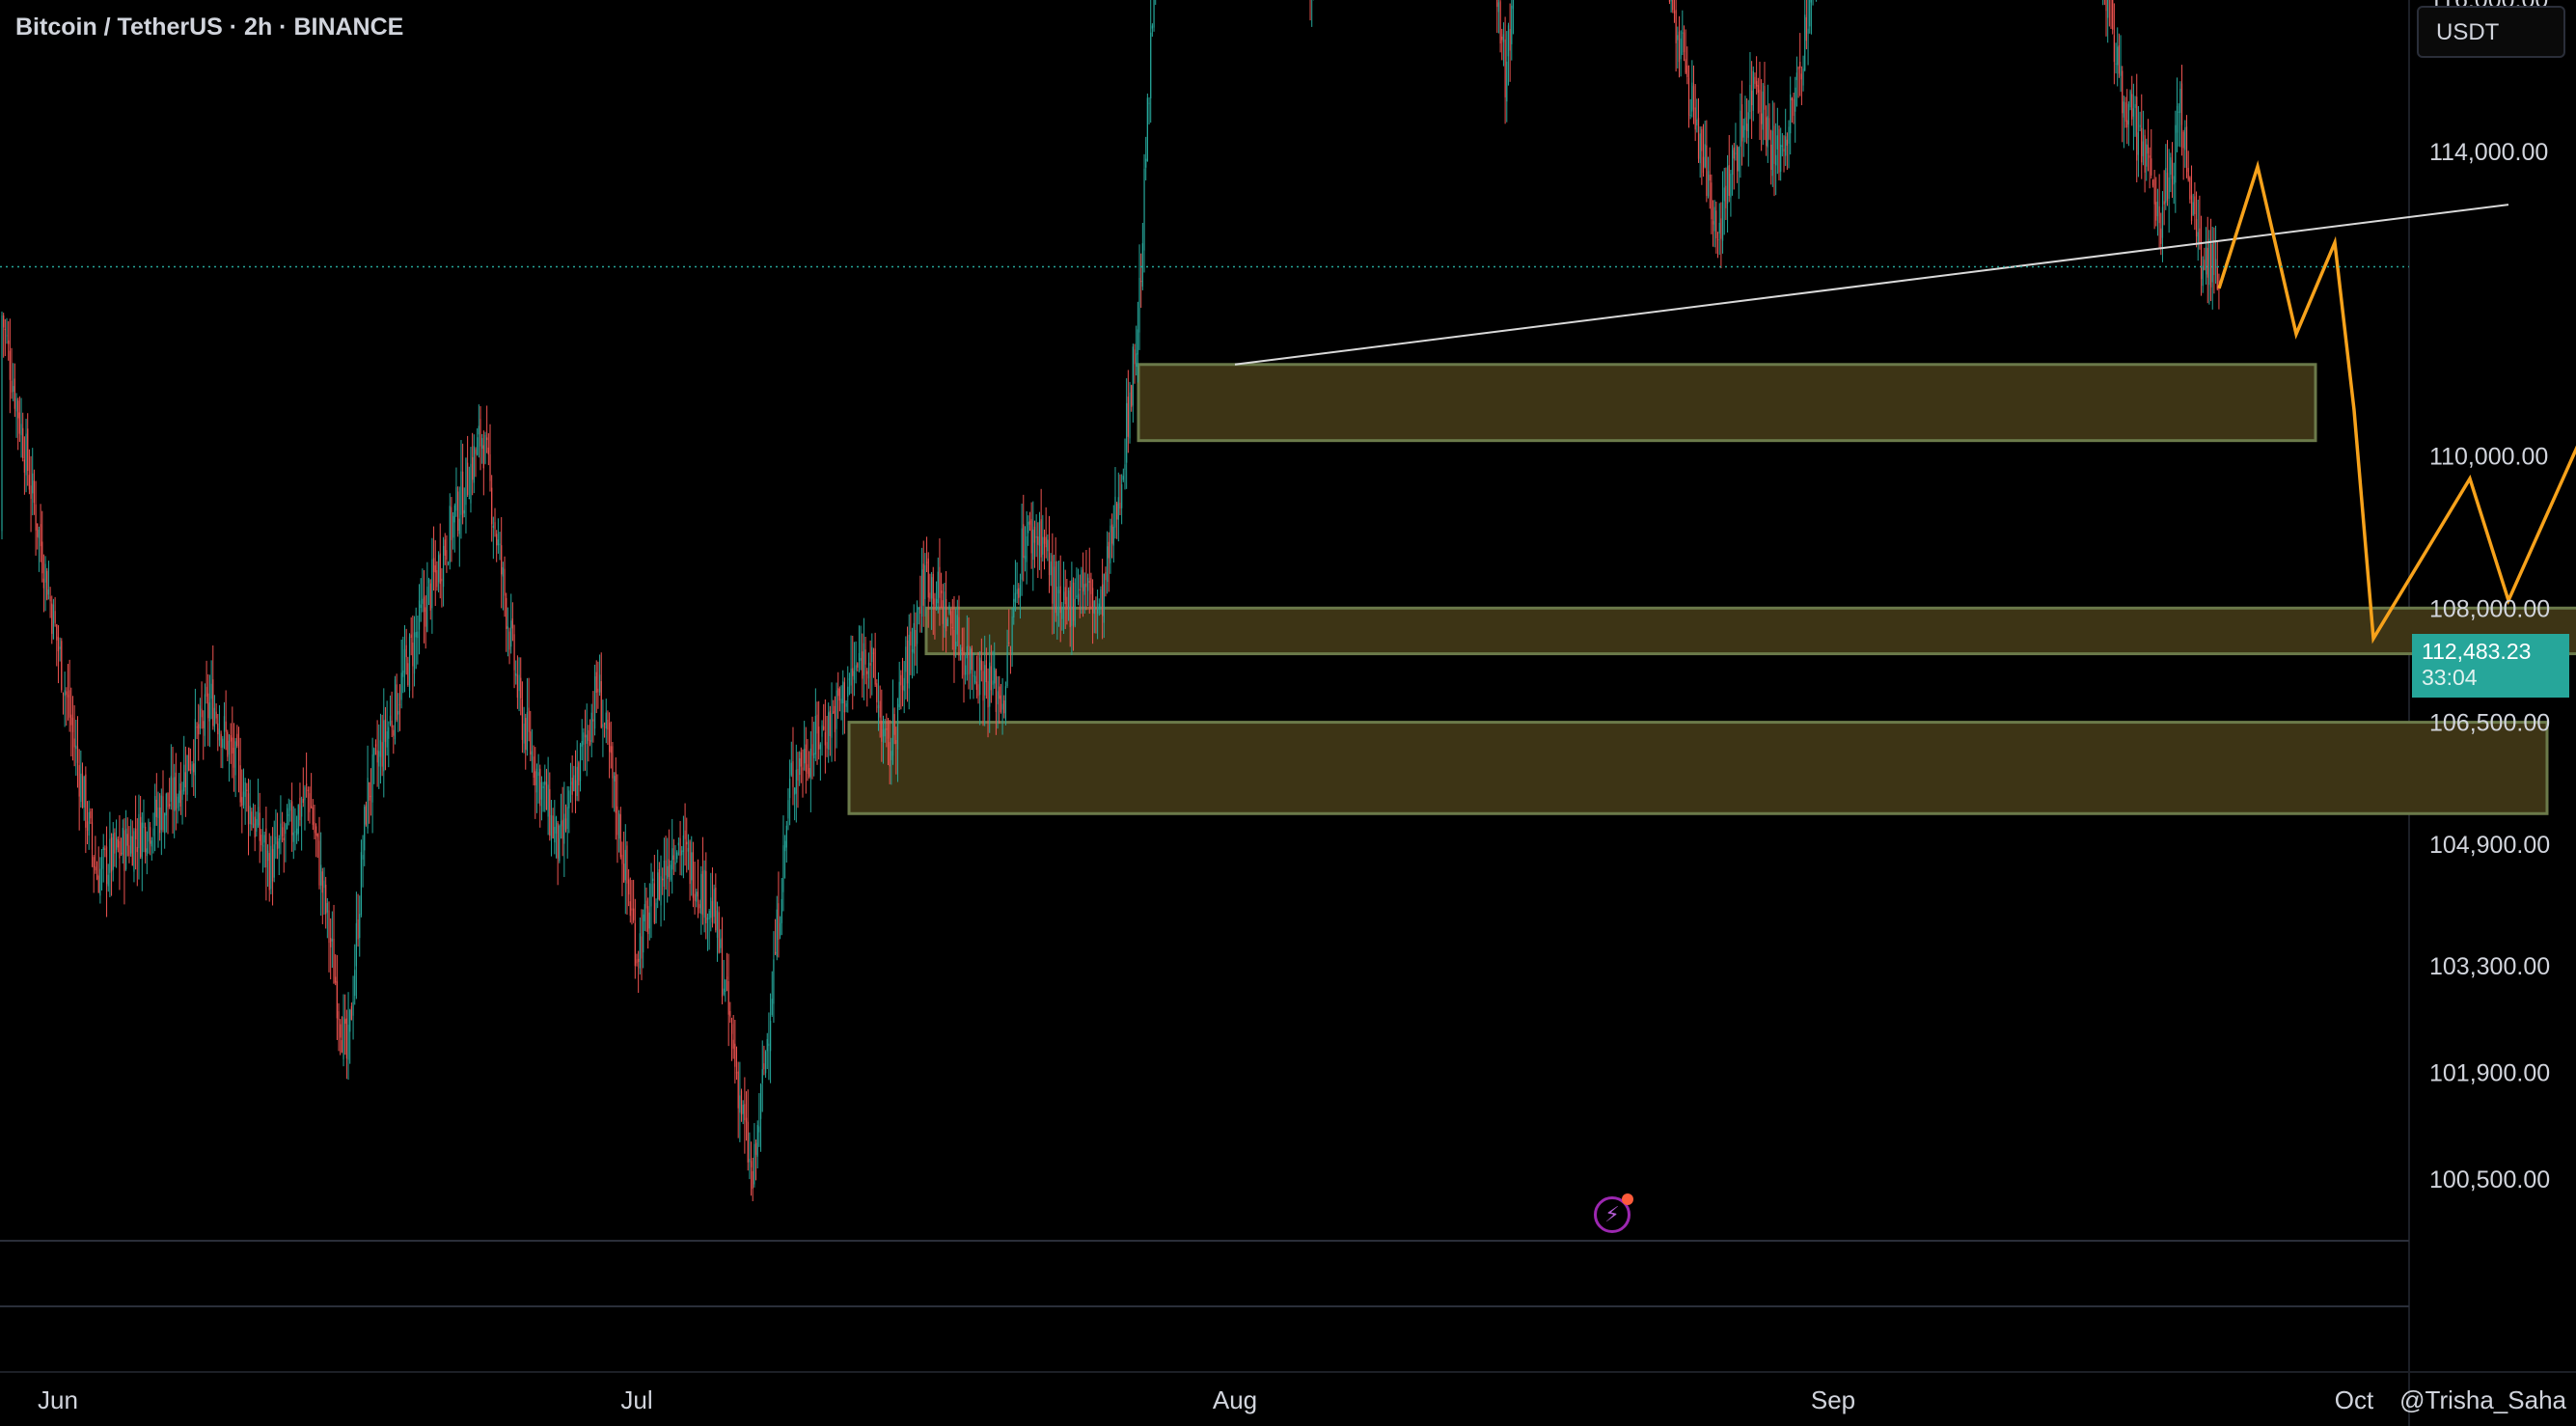 Image resolution: width=2576 pixels, height=1426 pixels. Describe the element at coordinates (210, 28) in the screenshot. I see `symbol-title: Bitcoin / TetherUS · 2h · BINANCE` at that location.